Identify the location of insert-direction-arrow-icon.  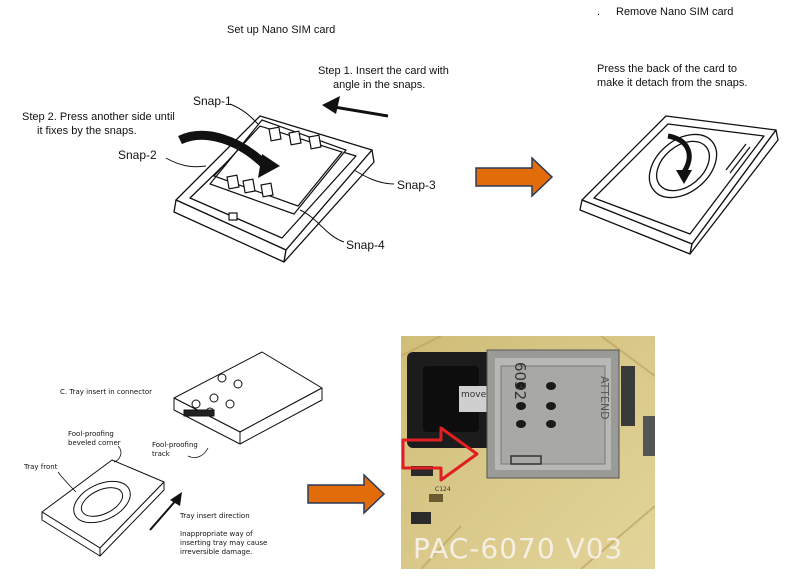
(165, 511).